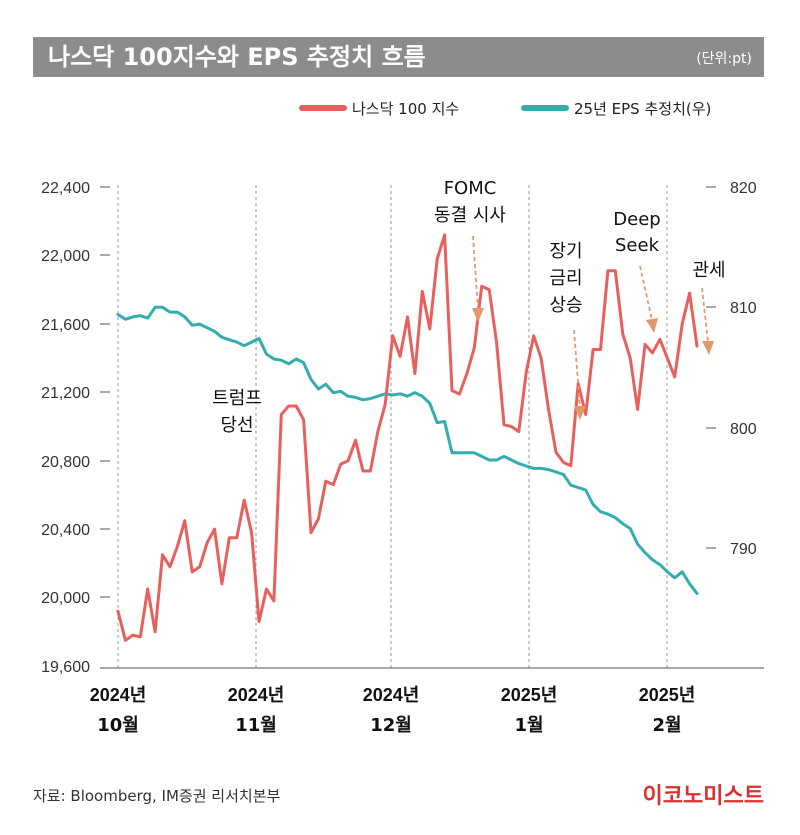 Image resolution: width=800 pixels, height=835 pixels. I want to click on unit-label: (단위:pt), so click(724, 59).